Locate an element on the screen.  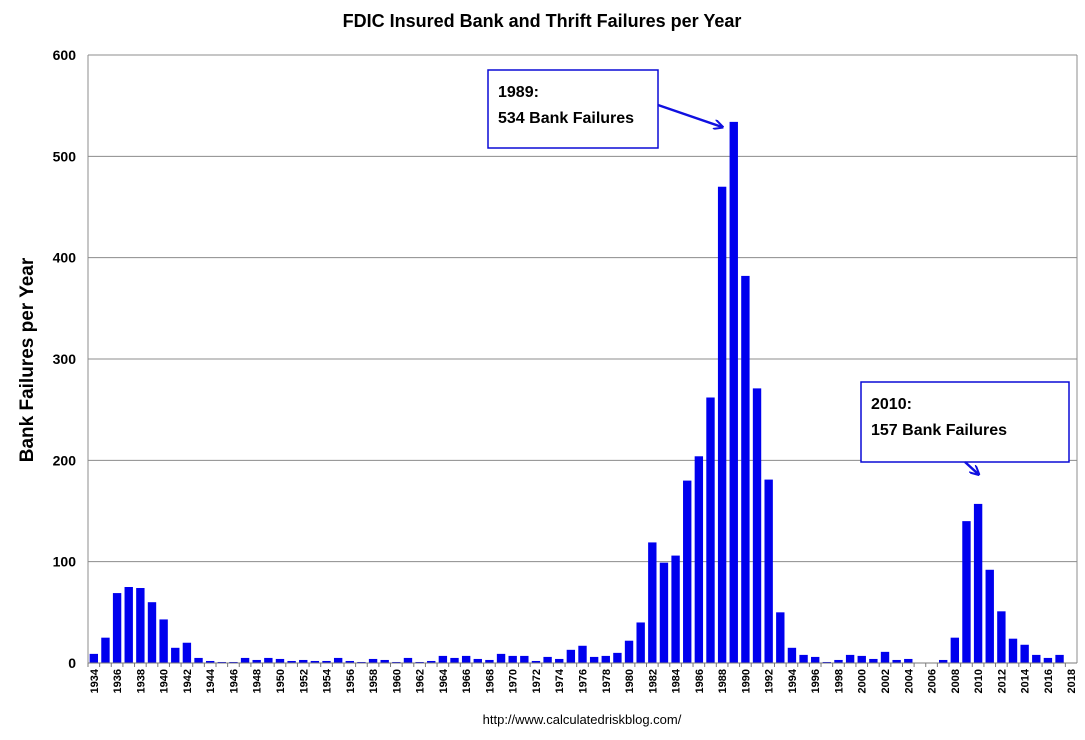
source-url: http://www.calculatedriskblog.com/ is located at coordinates (582, 719).